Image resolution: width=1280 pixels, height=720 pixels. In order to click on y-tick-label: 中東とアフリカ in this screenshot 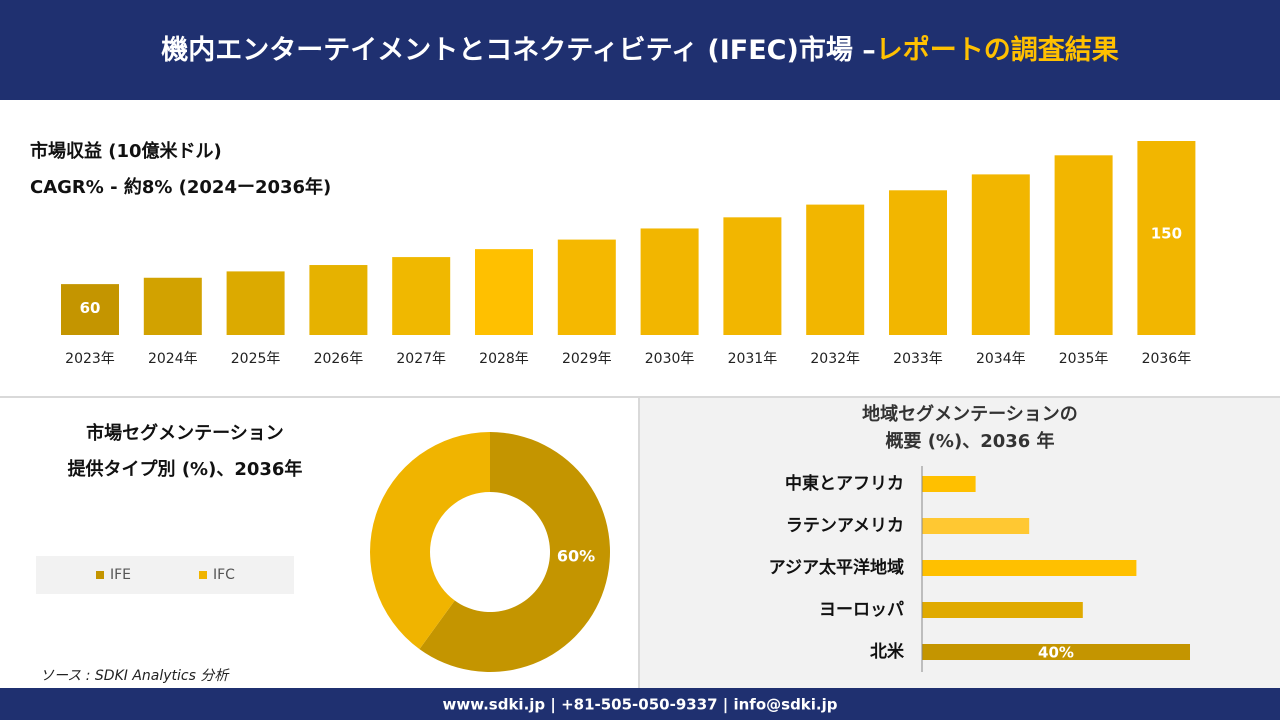, I will do `click(844, 483)`.